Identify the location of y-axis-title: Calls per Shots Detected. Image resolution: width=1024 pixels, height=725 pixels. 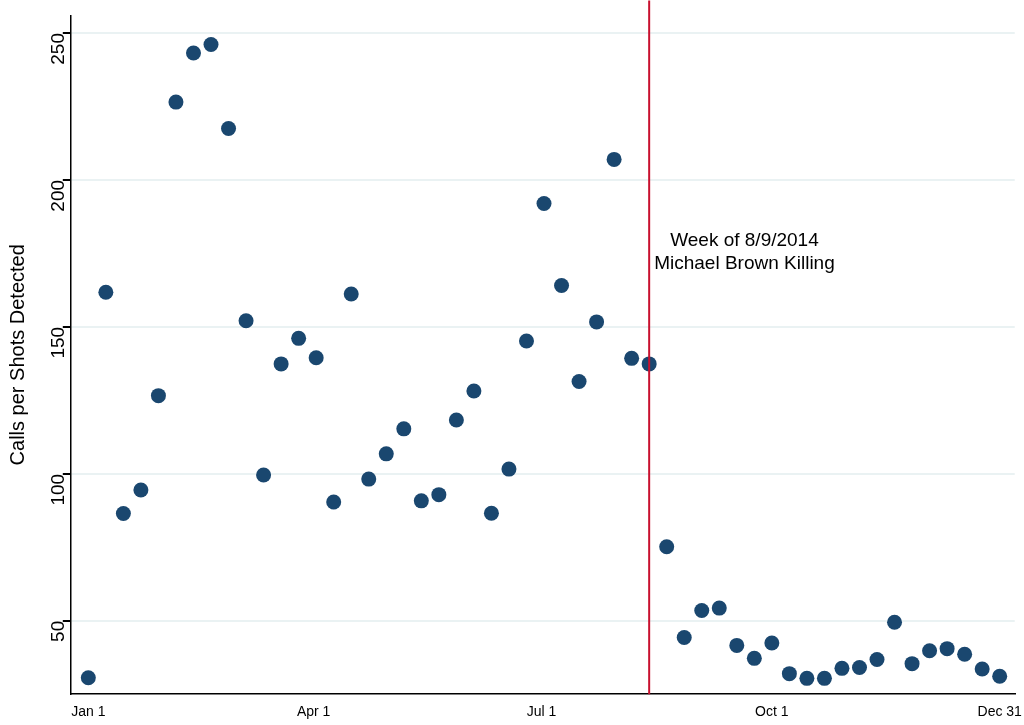
(16, 355).